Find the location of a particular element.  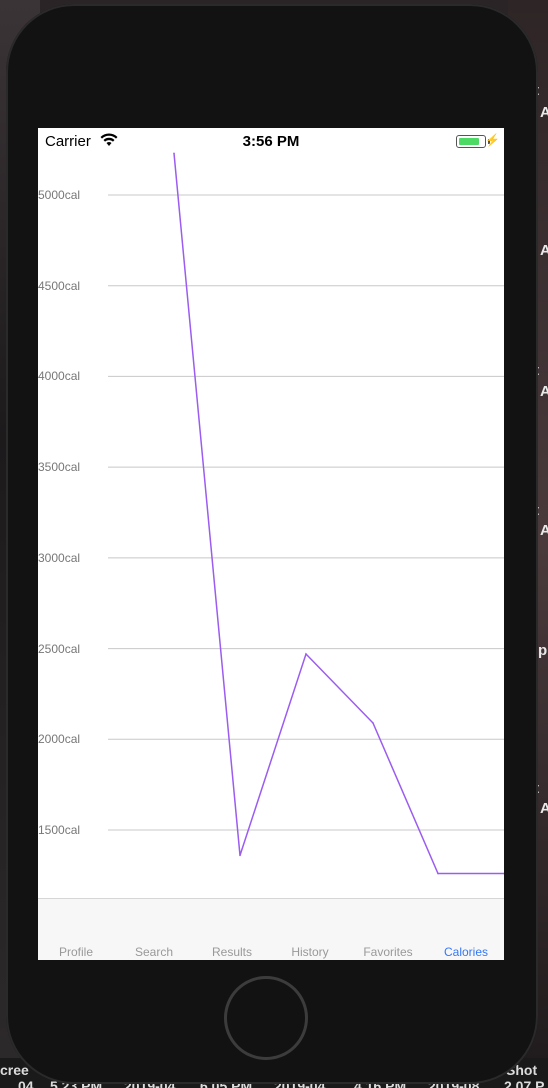

tab-favorites: Favorites is located at coordinates (388, 952).